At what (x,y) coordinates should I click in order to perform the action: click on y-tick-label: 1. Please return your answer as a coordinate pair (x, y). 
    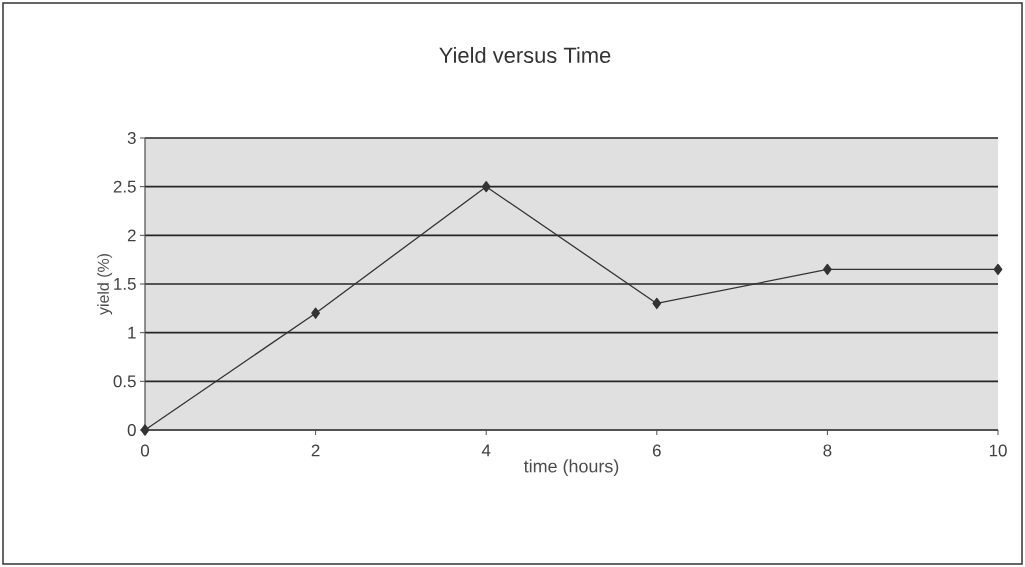
    Looking at the image, I should click on (132, 332).